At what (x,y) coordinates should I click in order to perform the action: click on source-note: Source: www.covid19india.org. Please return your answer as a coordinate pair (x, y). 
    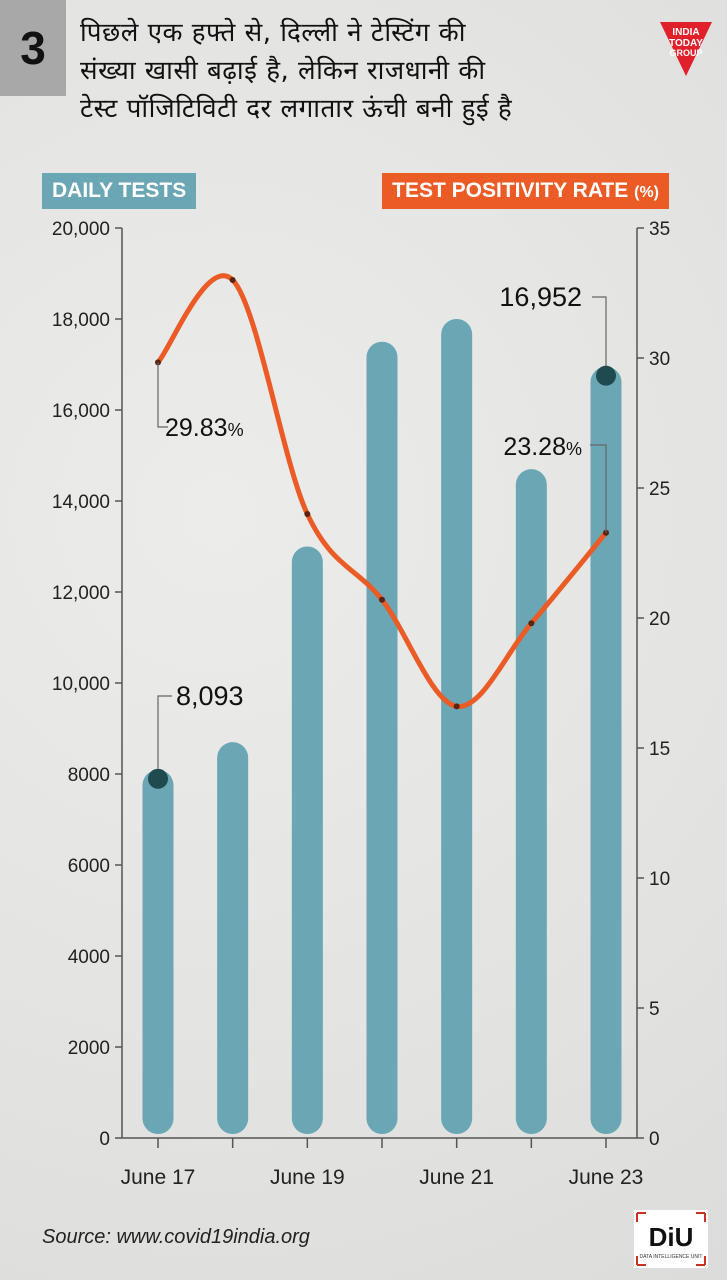
    Looking at the image, I should click on (176, 1237).